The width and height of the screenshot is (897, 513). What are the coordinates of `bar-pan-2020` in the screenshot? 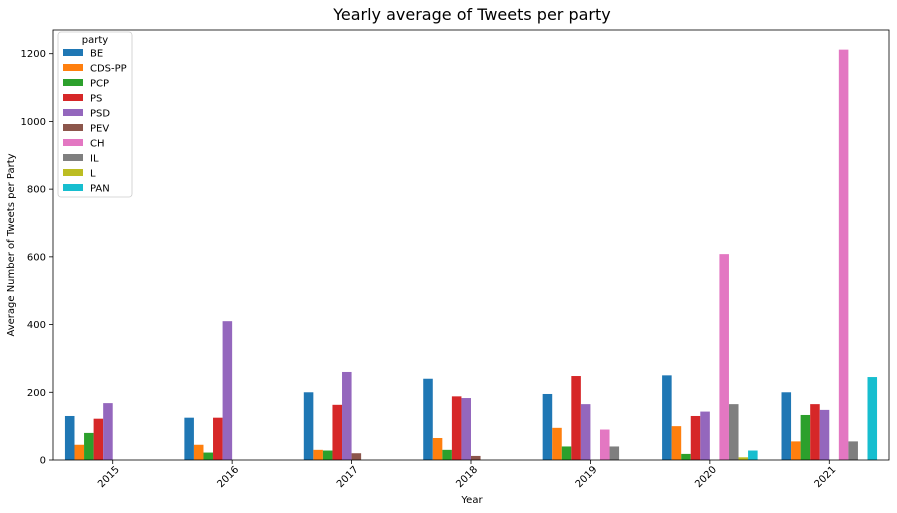 It's located at (753, 455).